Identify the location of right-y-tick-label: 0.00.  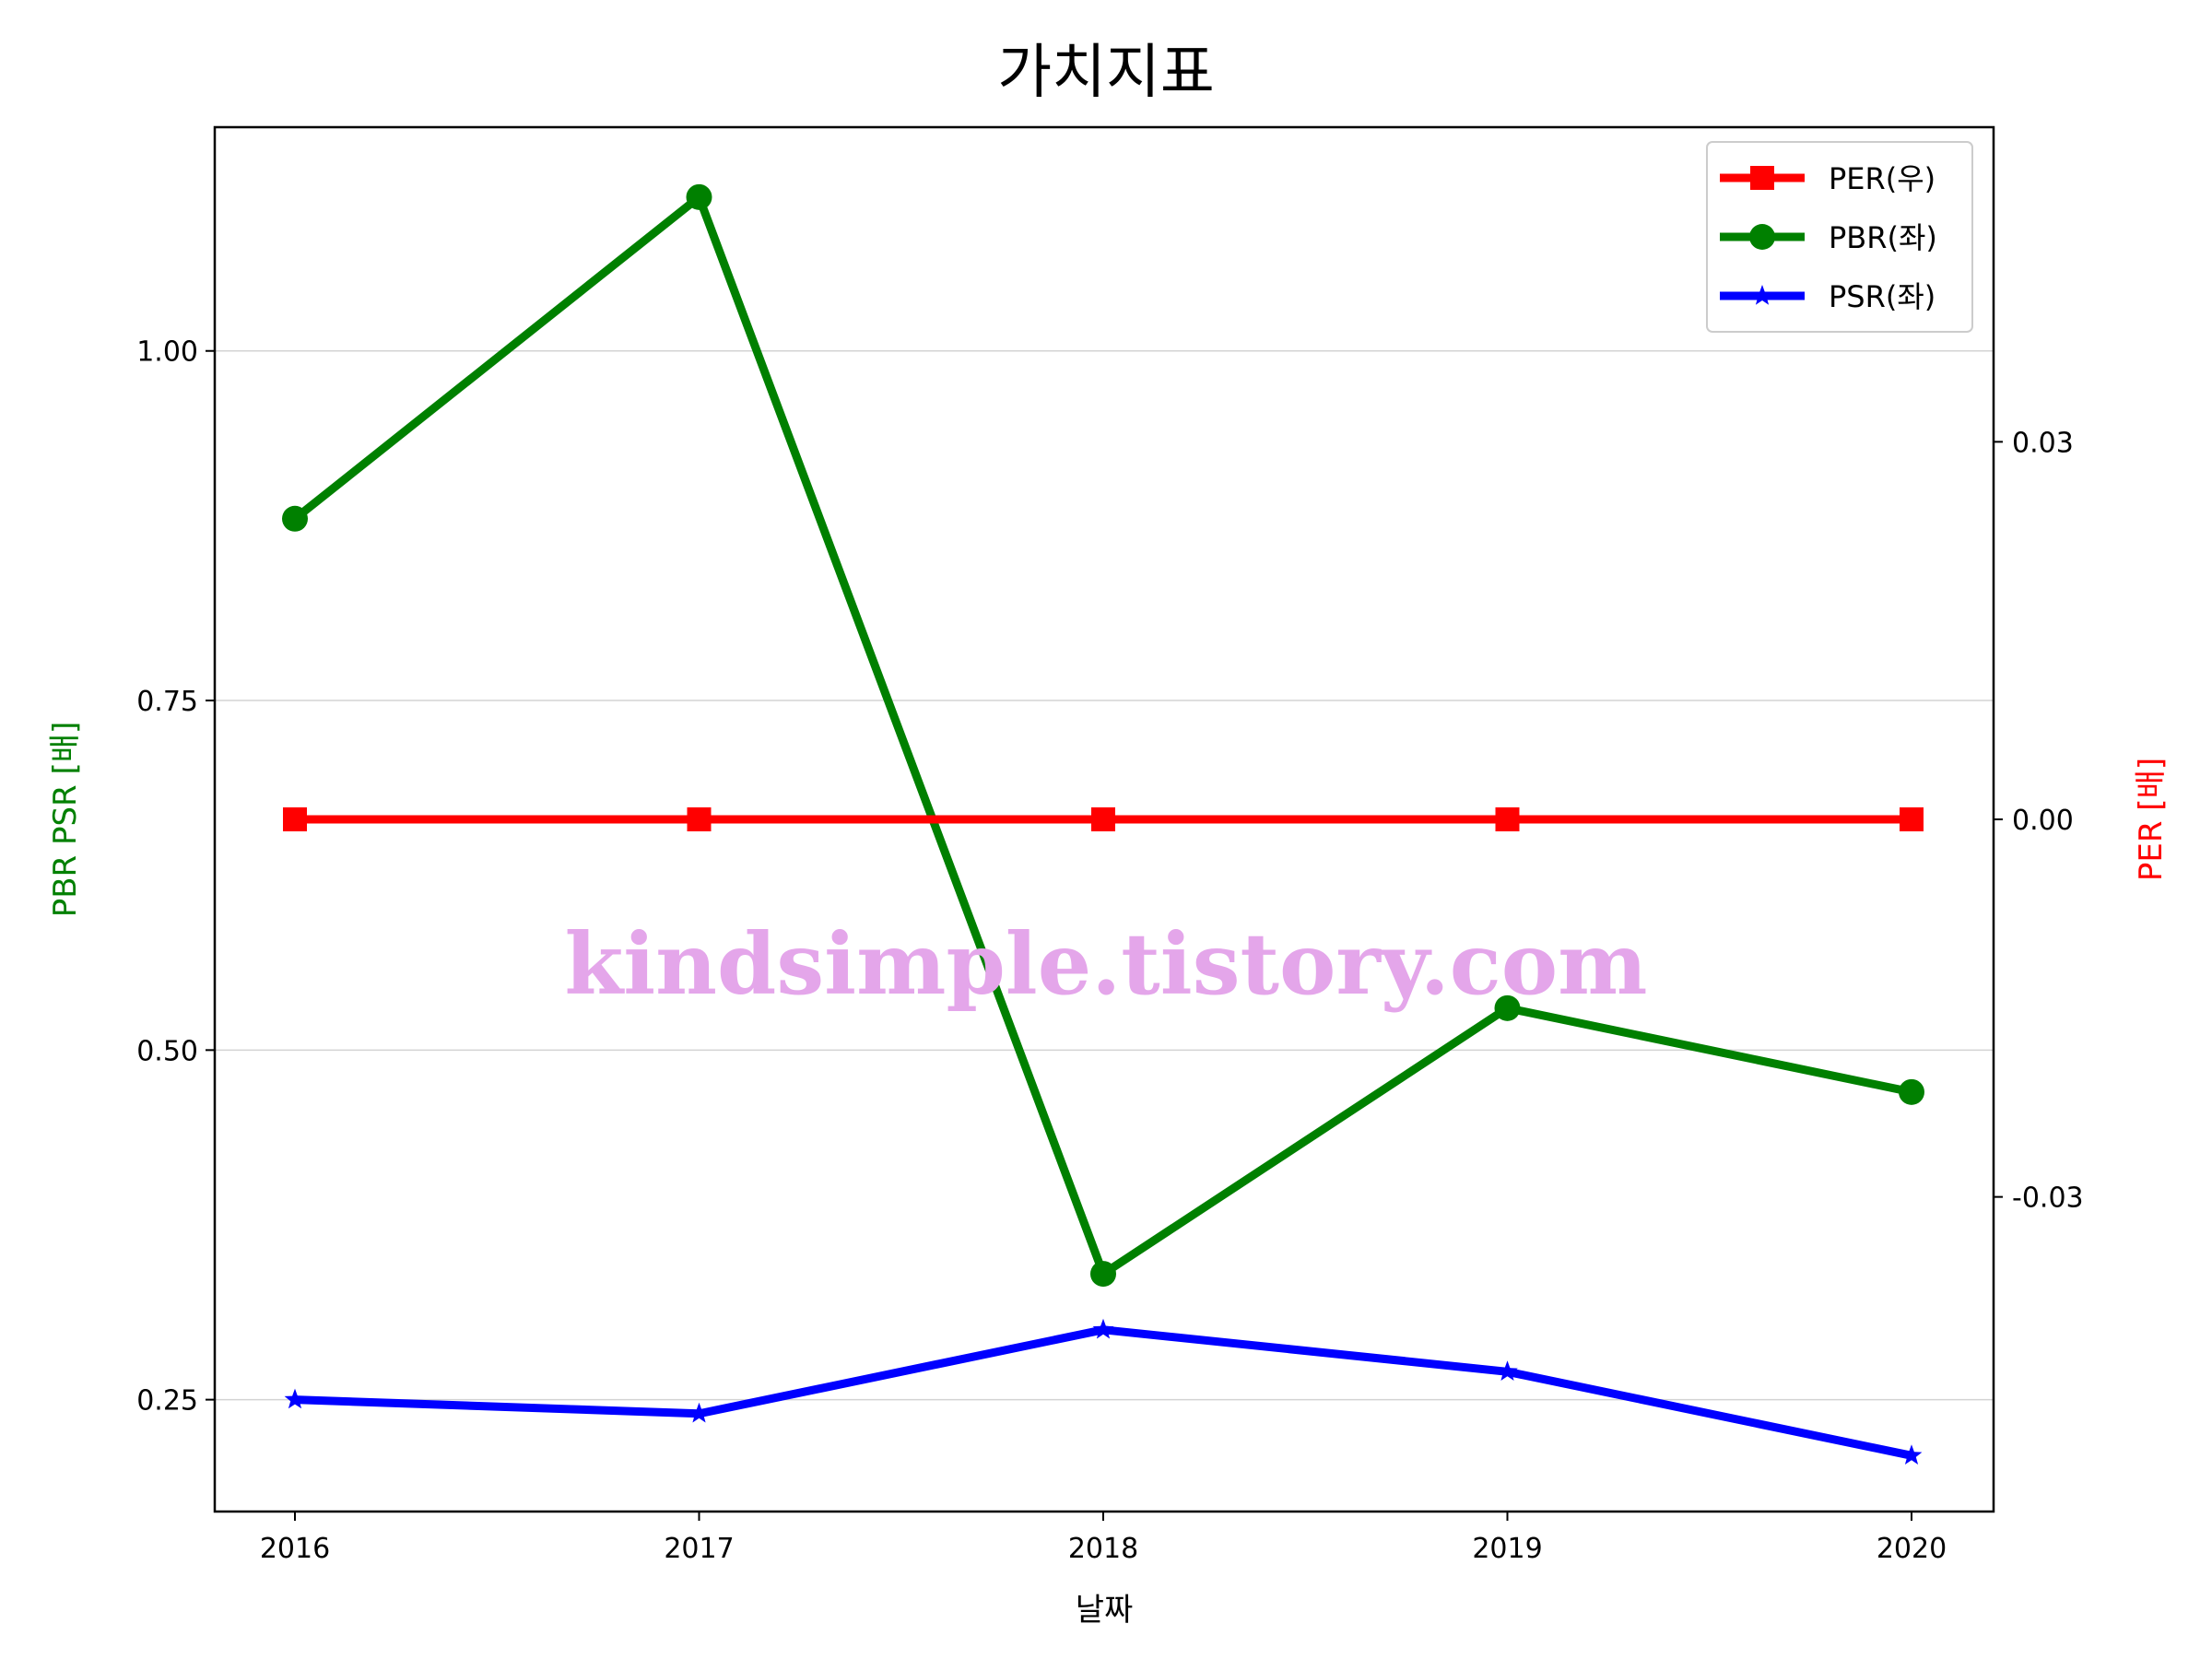
(2043, 821).